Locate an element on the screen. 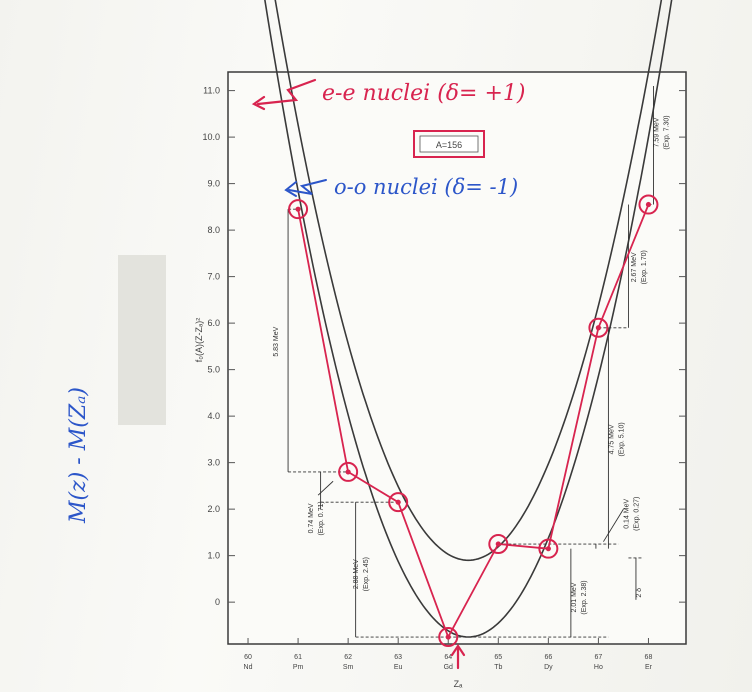 The image size is (752, 692). mass-difference-label: M(z) - M(Zₐ) is located at coordinates (78, 455).